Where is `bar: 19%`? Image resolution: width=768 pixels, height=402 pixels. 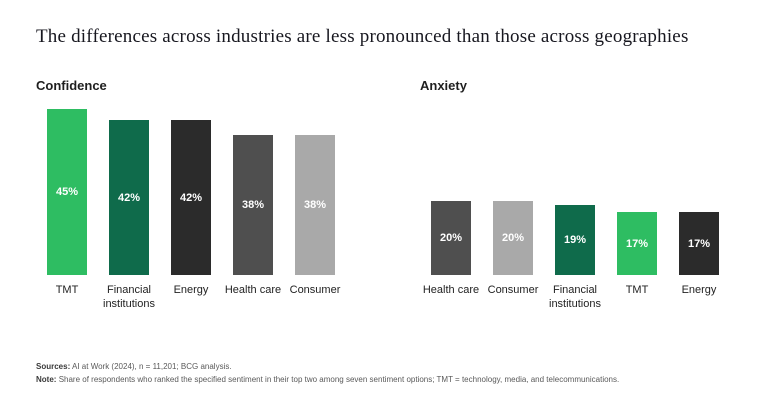
bar: 19% is located at coordinates (575, 240).